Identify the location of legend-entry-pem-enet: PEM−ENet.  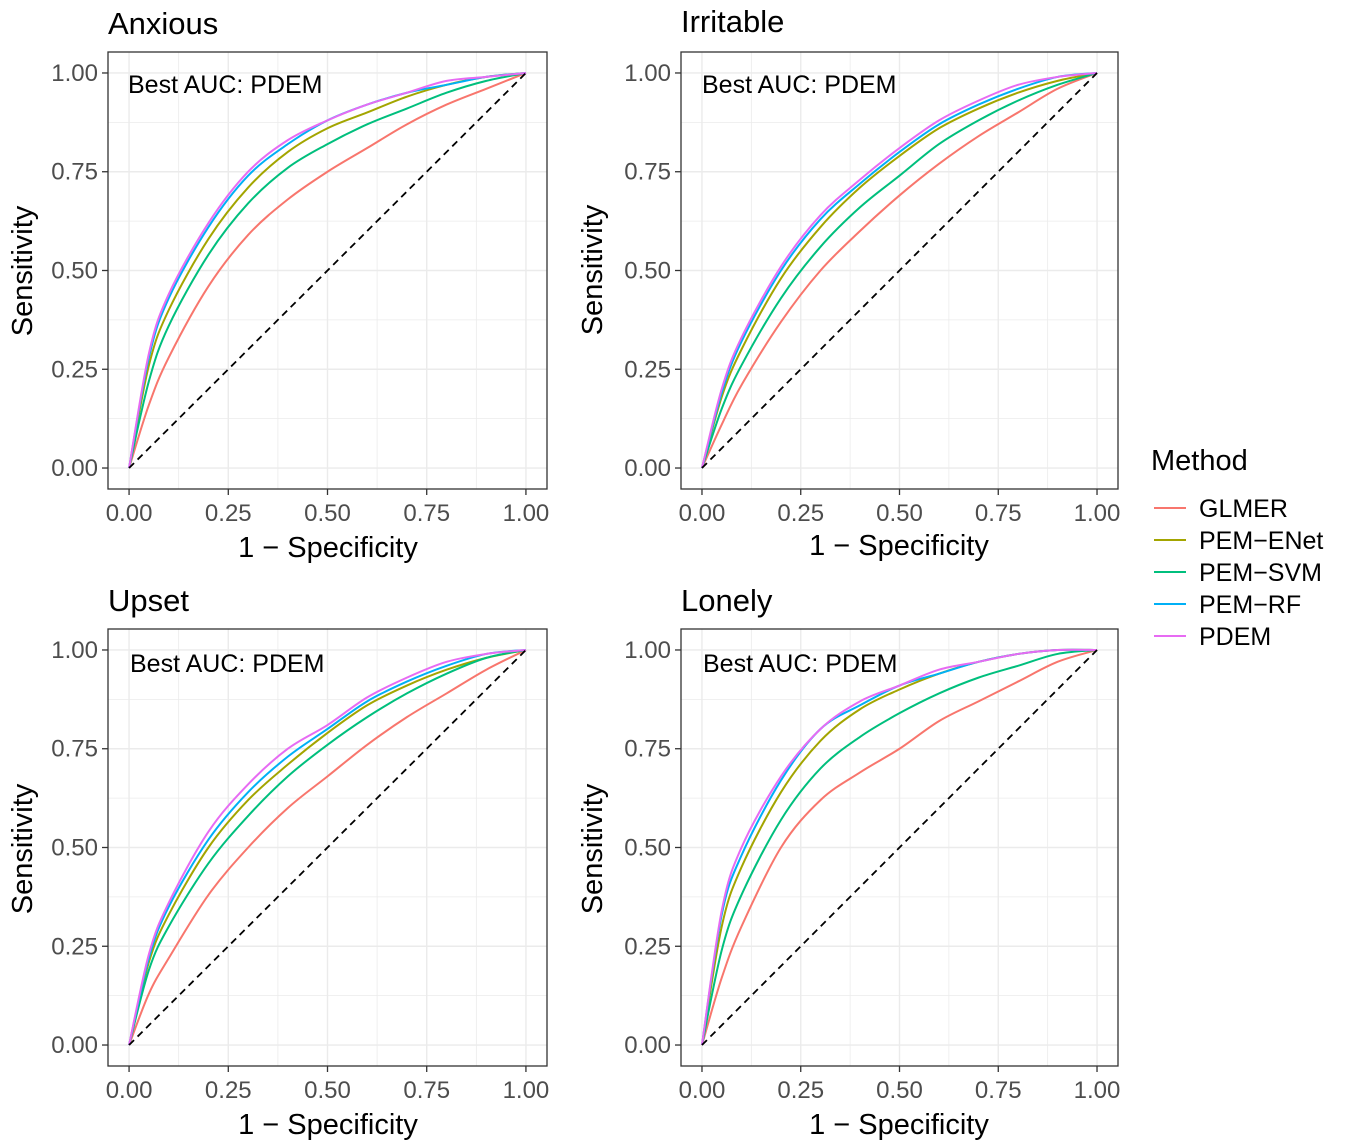
(1238, 541).